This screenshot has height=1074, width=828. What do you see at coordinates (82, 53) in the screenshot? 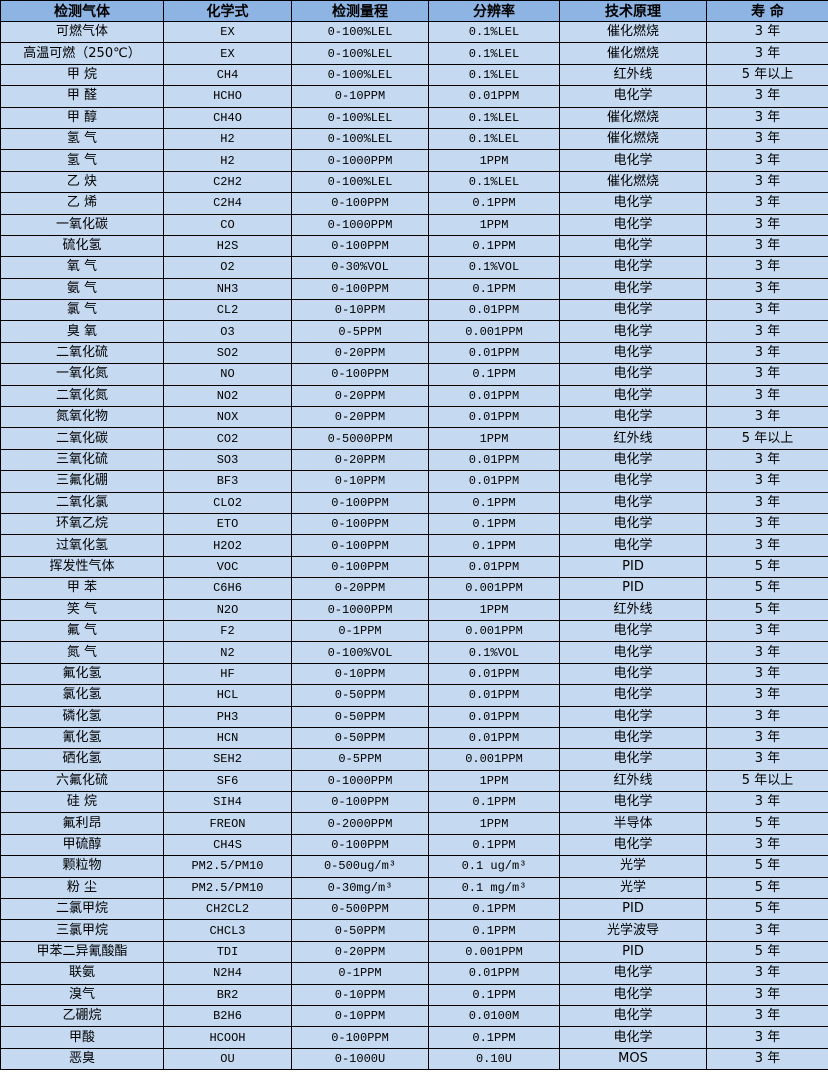
I see `cell-gas-name: 高温可燃（250℃）` at bounding box center [82, 53].